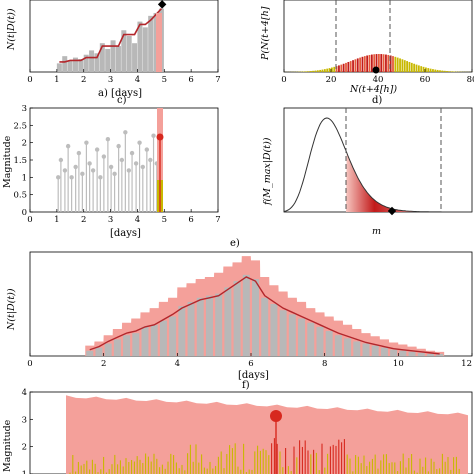 This screenshot has height=474, width=474. I want to click on panel-b-tick-label: 20, so click(331, 80).